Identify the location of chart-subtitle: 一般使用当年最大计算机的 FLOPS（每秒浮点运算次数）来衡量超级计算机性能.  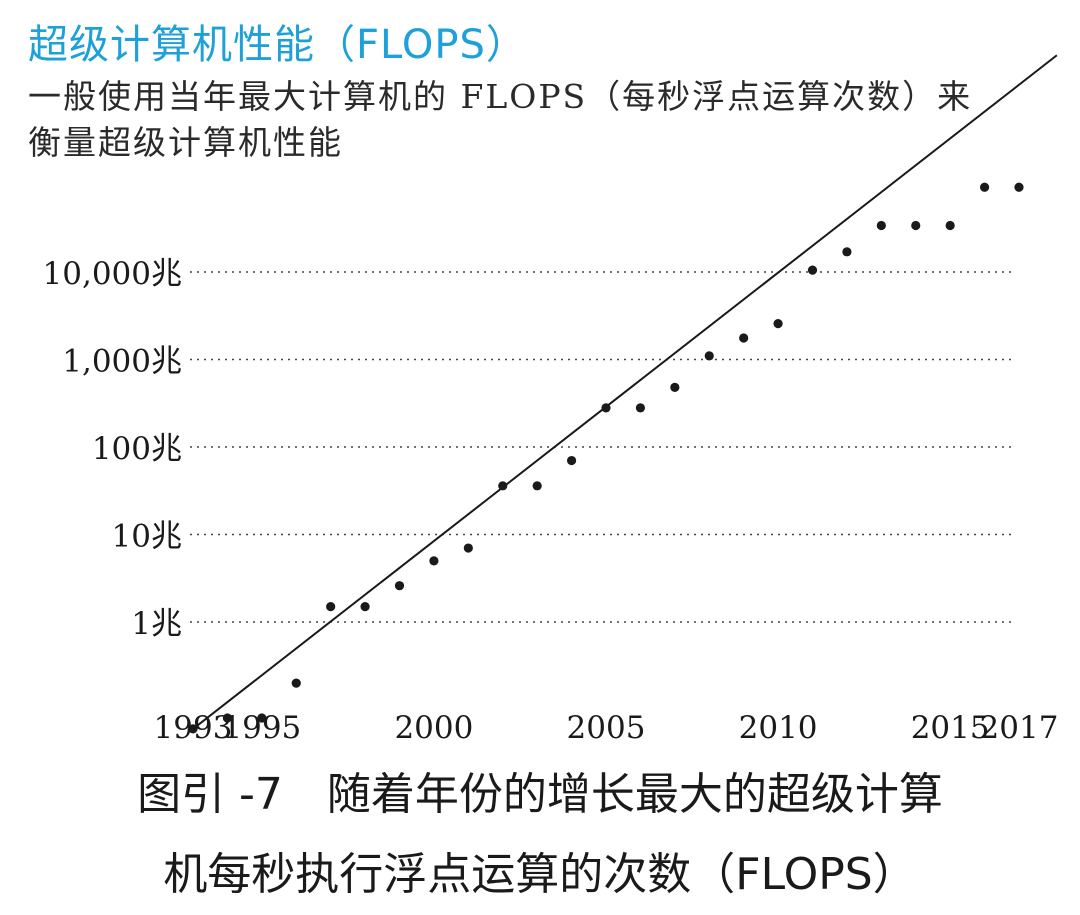
(500, 119).